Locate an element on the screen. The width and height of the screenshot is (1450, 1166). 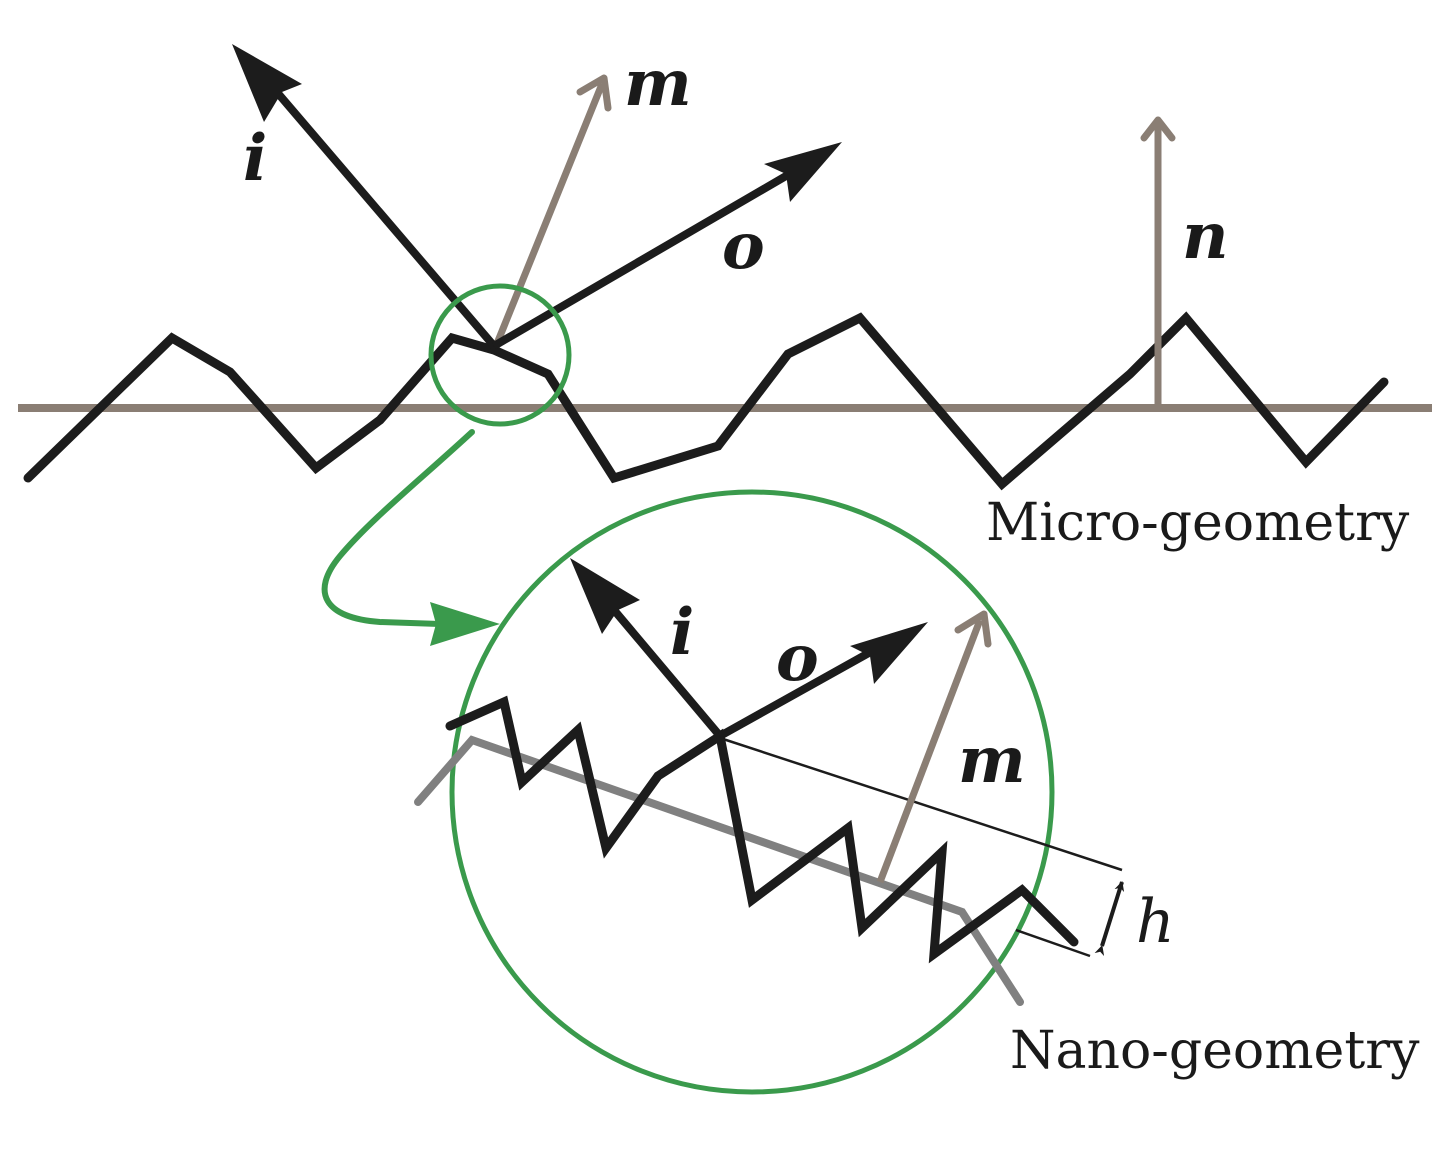
nano-outgoing-label: o is located at coordinates (797, 658).